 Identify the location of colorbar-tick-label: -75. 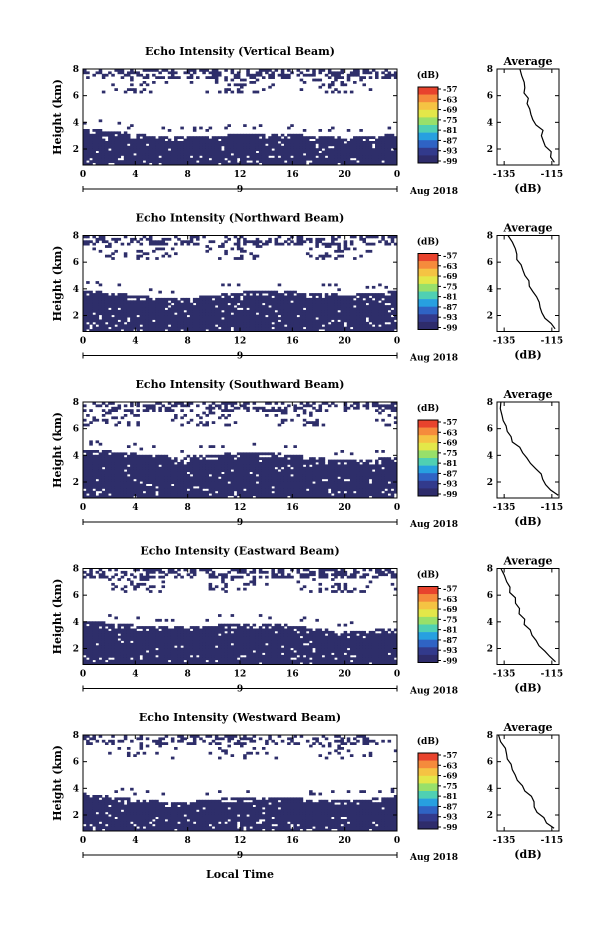
(450, 286).